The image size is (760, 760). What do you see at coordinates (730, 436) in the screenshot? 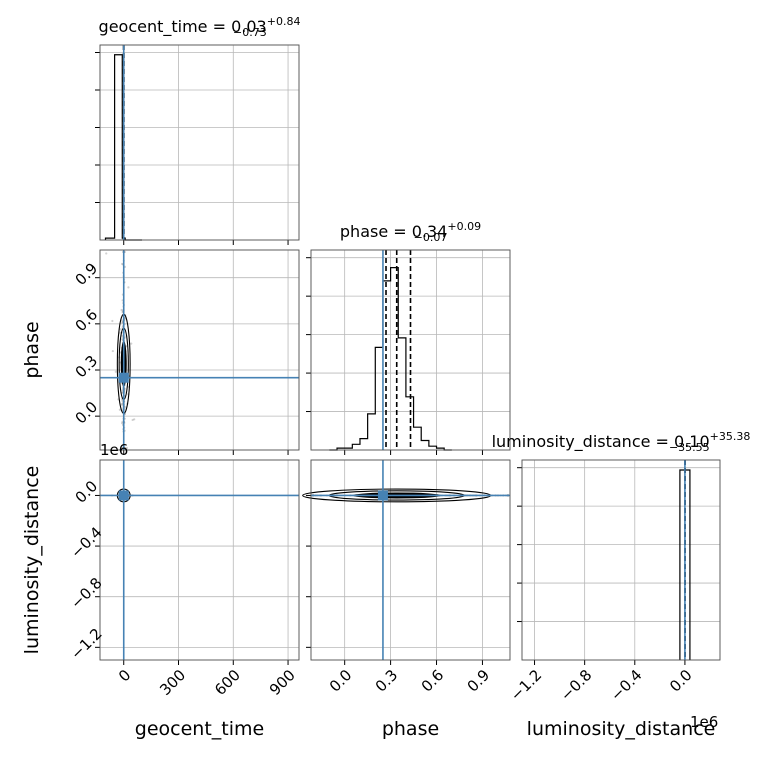
I see `title-upper-luminosity_distance: +35.38` at bounding box center [730, 436].